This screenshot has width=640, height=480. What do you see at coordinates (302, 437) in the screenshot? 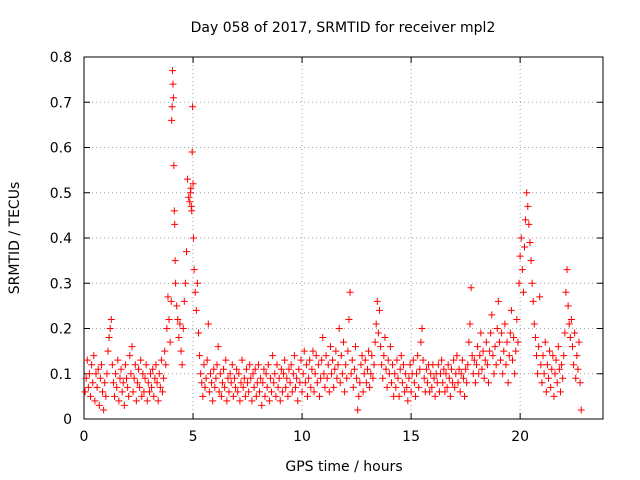
I see `x-tick-label: 10` at bounding box center [302, 437].